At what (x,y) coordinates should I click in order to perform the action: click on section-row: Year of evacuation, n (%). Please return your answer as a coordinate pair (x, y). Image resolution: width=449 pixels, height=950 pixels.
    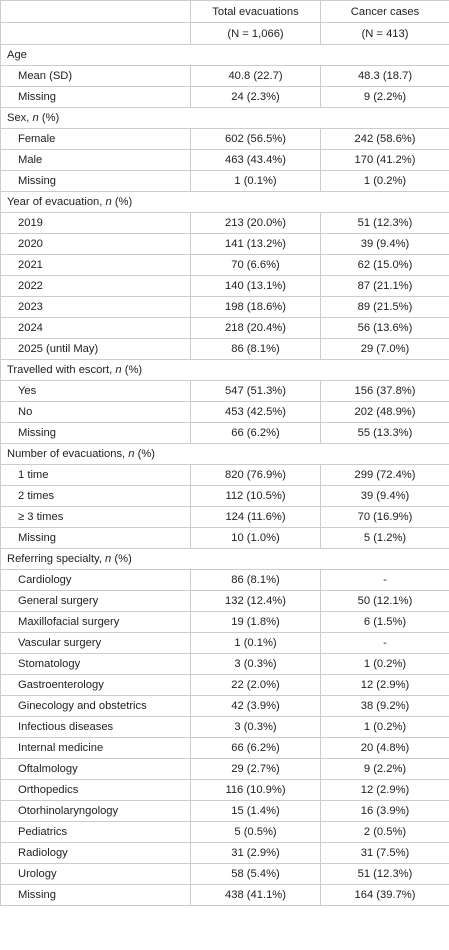
    Looking at the image, I should click on (224, 202).